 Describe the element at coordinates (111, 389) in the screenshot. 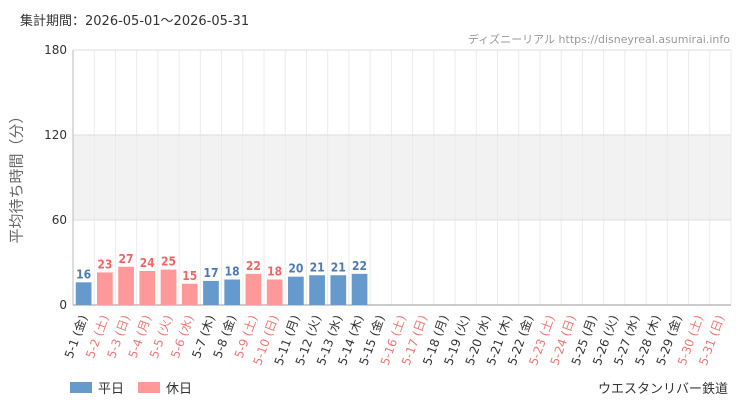

I see `legend-label-weekday: 平日` at that location.